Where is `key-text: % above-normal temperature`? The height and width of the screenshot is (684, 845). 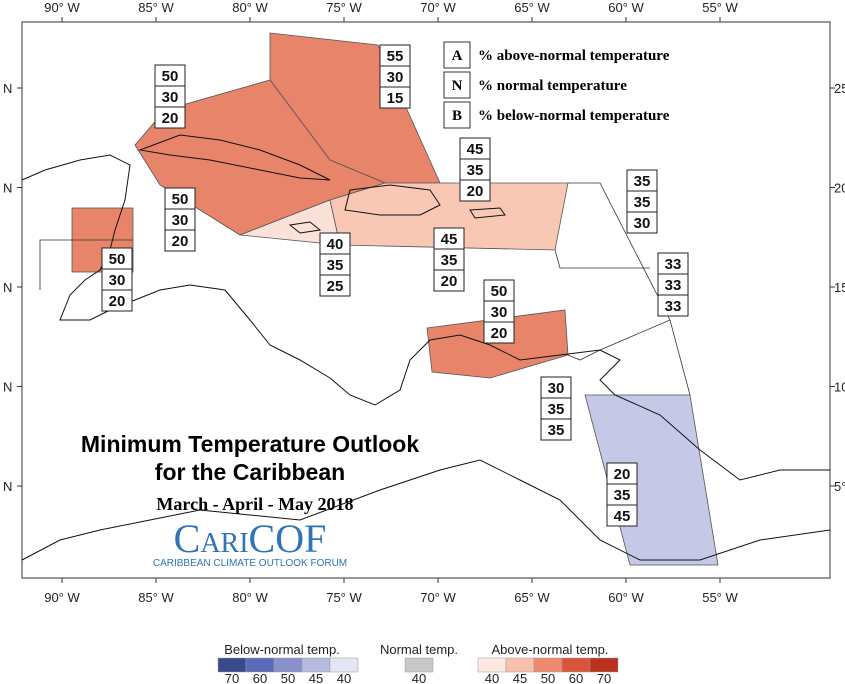
key-text: % above-normal temperature is located at coordinates (574, 56).